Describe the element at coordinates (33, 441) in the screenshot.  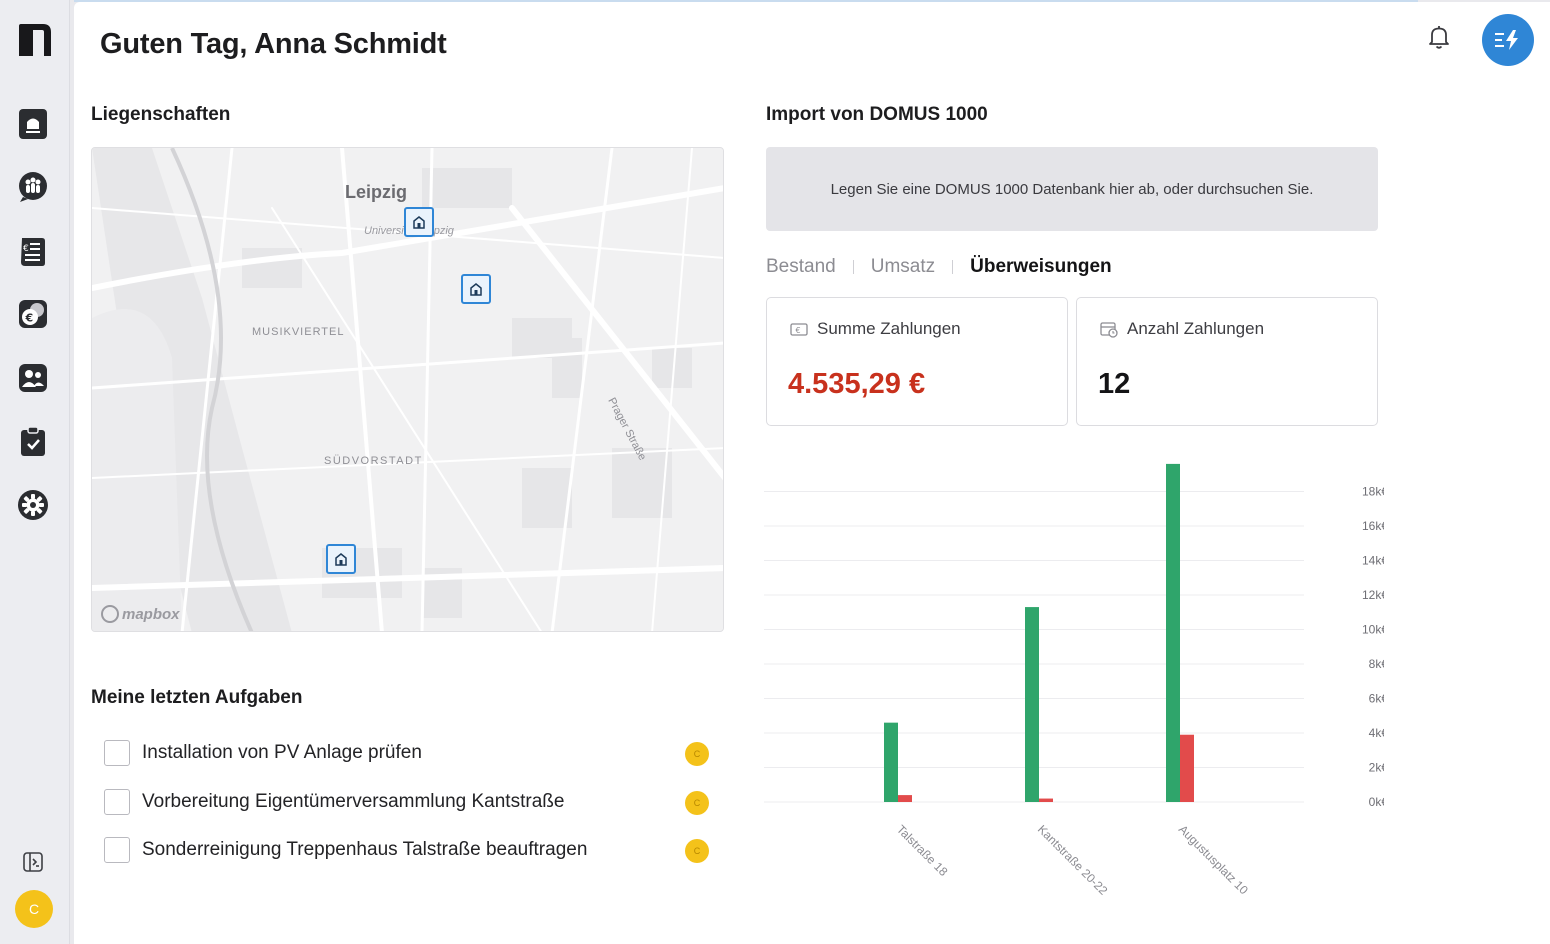
I see `clipboard-check-icon` at that location.